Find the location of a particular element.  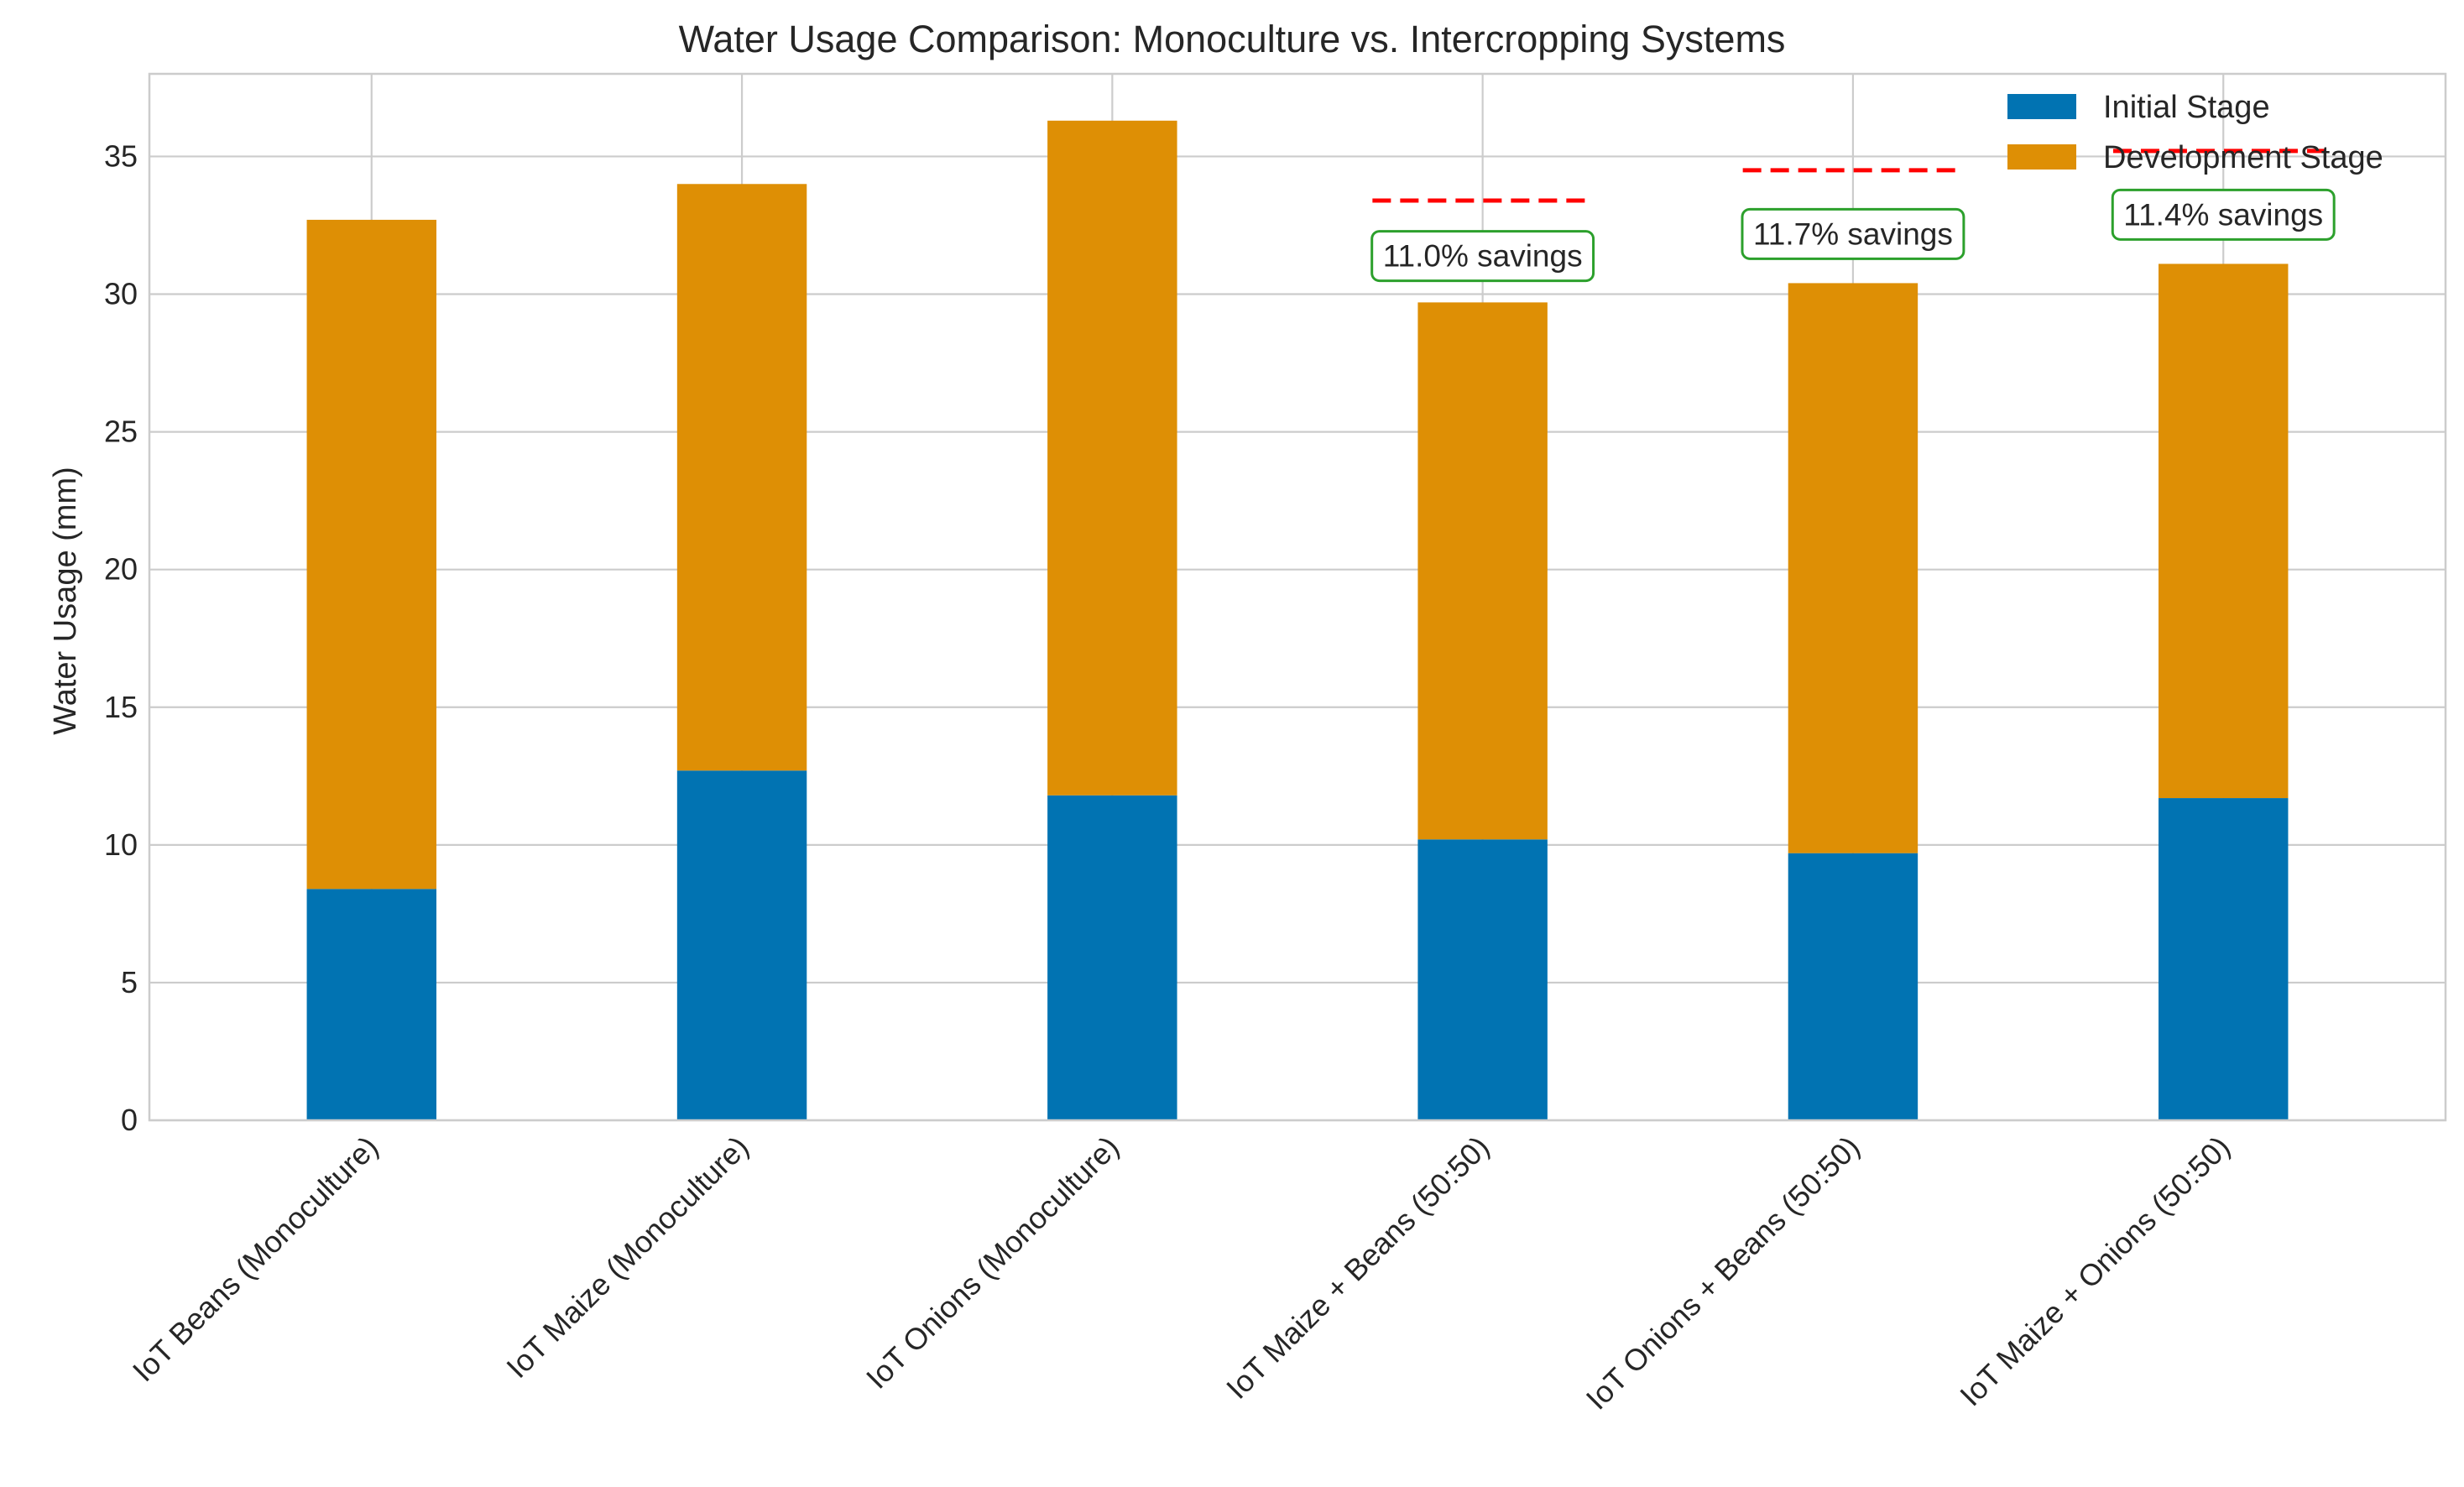

y-tick-label: 5 is located at coordinates (129, 982).